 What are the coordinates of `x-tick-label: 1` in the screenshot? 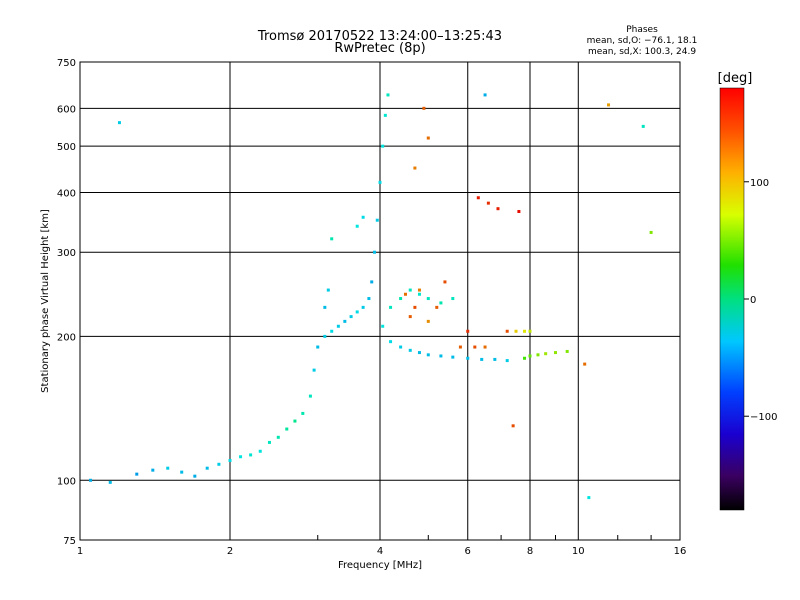 It's located at (80, 551).